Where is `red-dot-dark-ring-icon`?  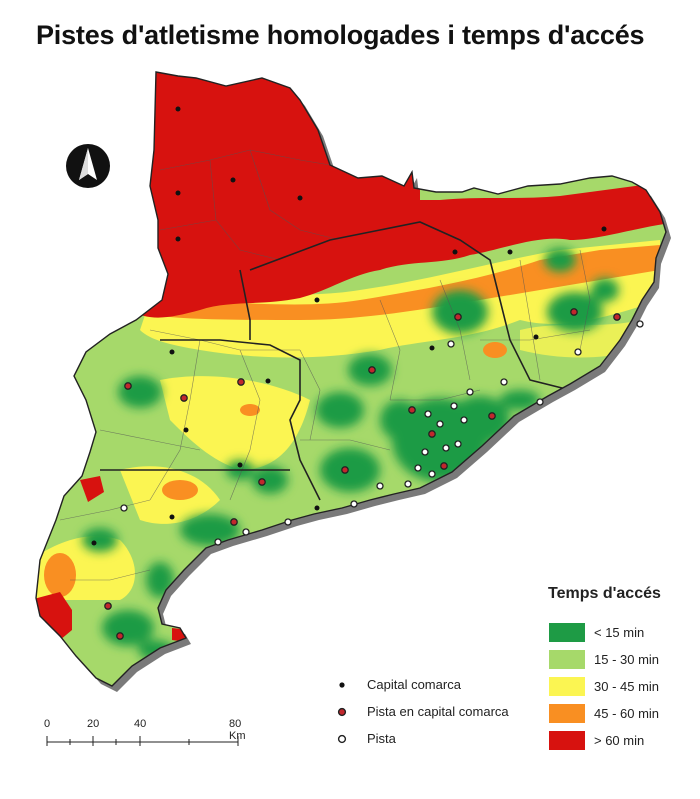 red-dot-dark-ring-icon is located at coordinates (342, 712).